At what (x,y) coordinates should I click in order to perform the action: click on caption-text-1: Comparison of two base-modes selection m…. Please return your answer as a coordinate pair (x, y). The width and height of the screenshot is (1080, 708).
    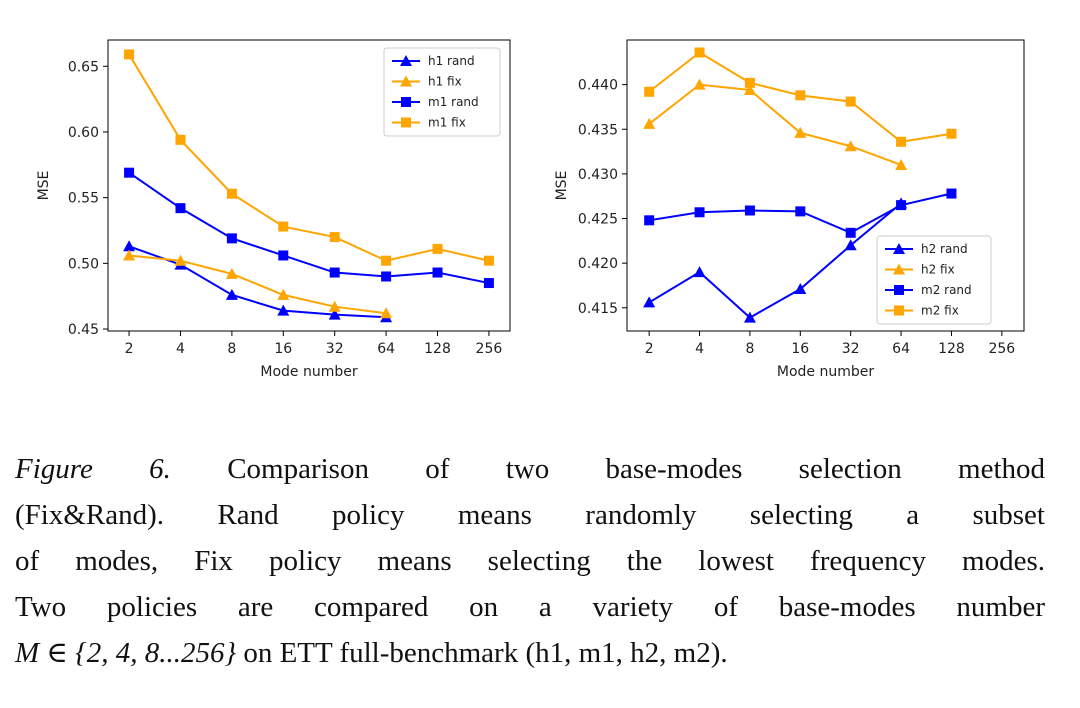
    Looking at the image, I should click on (636, 469).